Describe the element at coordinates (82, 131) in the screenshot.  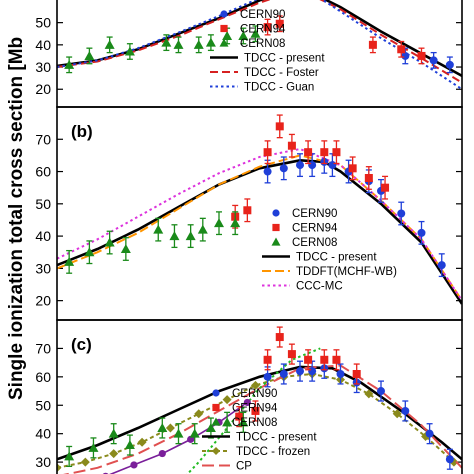
I see `panel-tag: (b)` at that location.